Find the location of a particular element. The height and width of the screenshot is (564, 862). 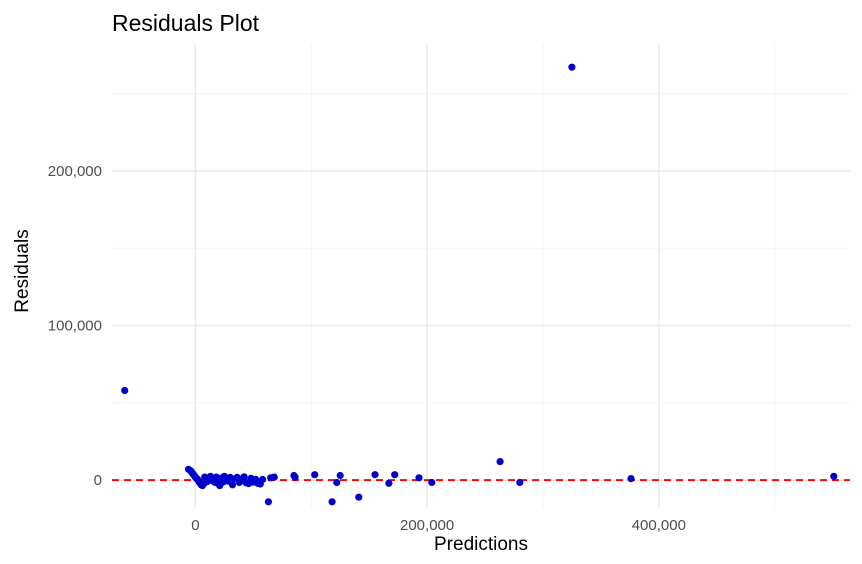

y-tick-labels: 0 100,000 200,000 is located at coordinates (75, 326).